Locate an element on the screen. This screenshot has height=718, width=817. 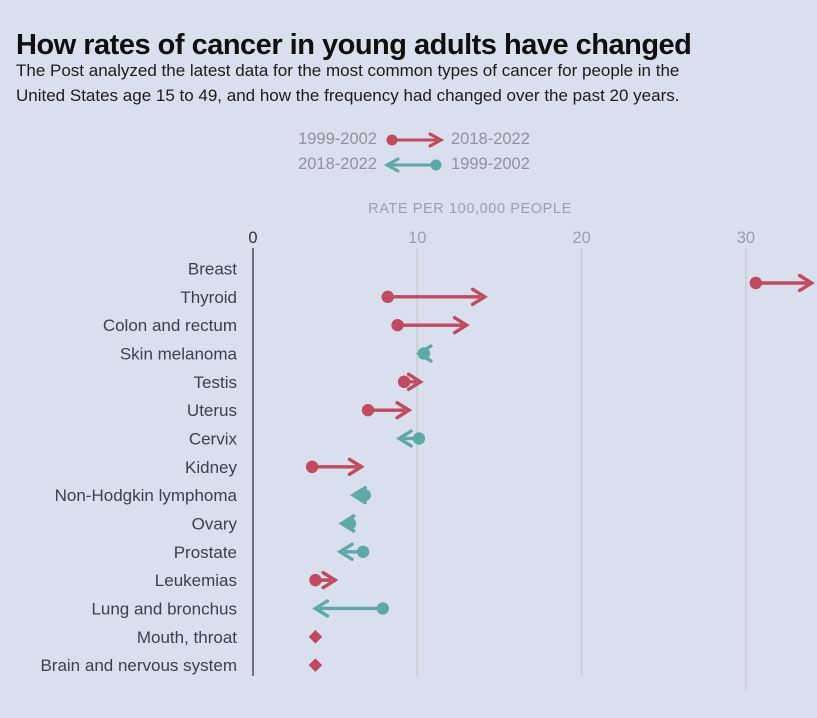
legend-decrease-from-label: 2018-2022 is located at coordinates (337, 164).